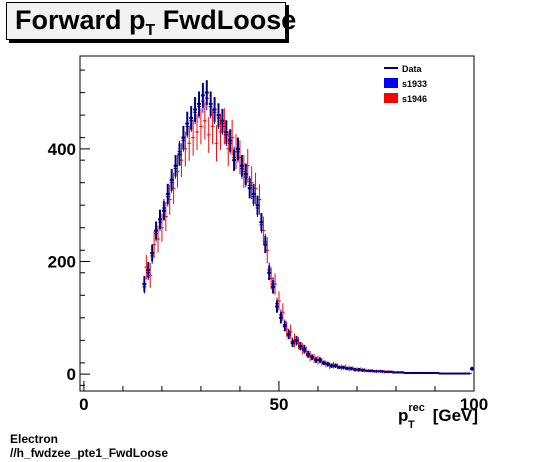  I want to click on footer-line-2: //h_fwdzee_pte1_FwdLoose, so click(89, 453).